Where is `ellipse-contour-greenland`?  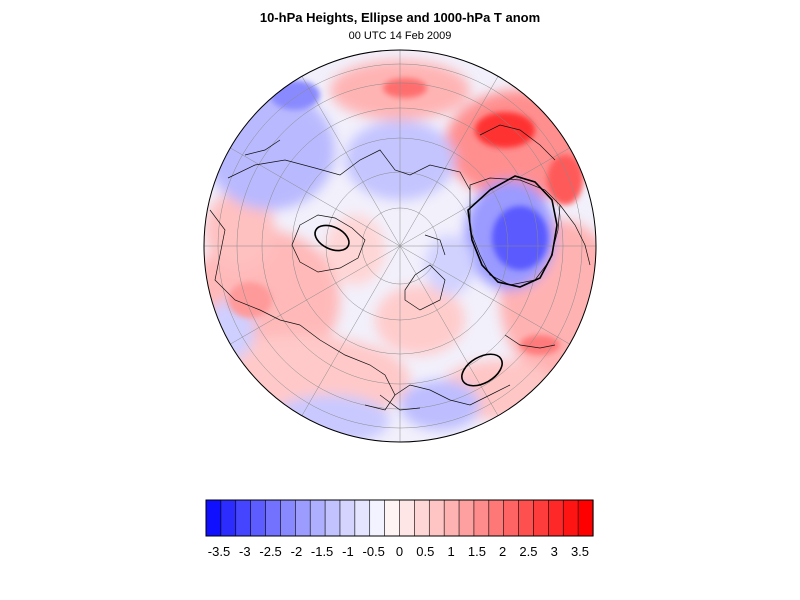
ellipse-contour-greenland is located at coordinates (332, 238).